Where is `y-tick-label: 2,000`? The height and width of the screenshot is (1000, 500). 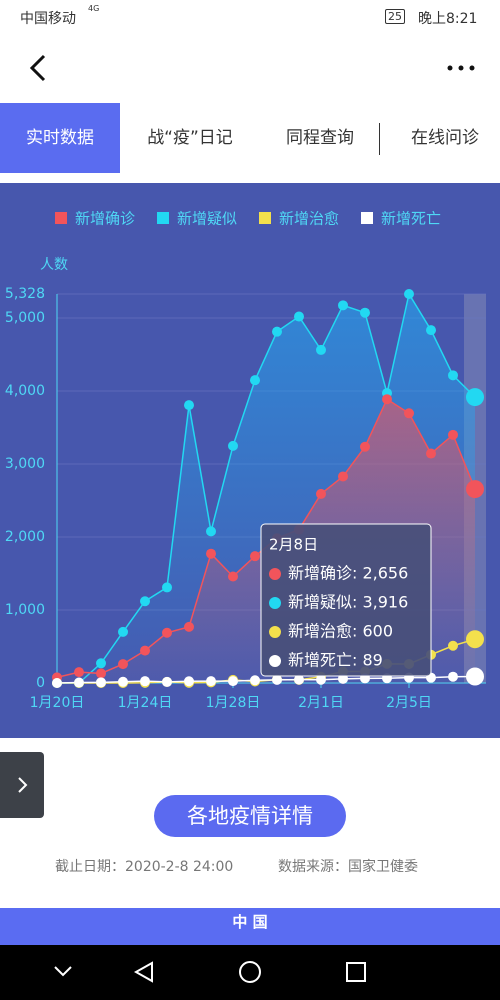 y-tick-label: 2,000 is located at coordinates (25, 537).